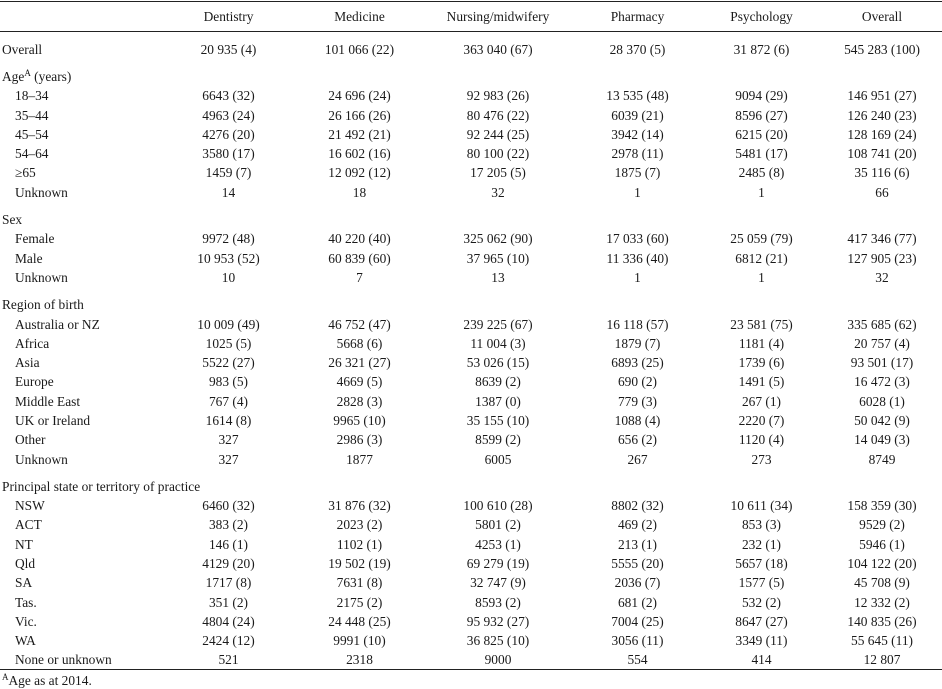 The image size is (942, 689). What do you see at coordinates (882, 16) in the screenshot?
I see `column-header: Overall` at bounding box center [882, 16].